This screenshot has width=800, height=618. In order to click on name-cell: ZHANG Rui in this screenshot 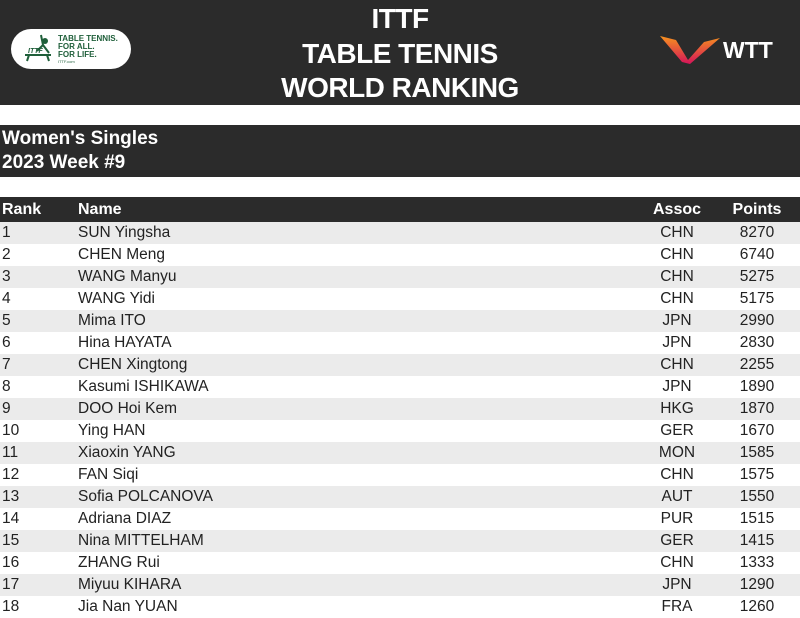, I will do `click(119, 562)`.